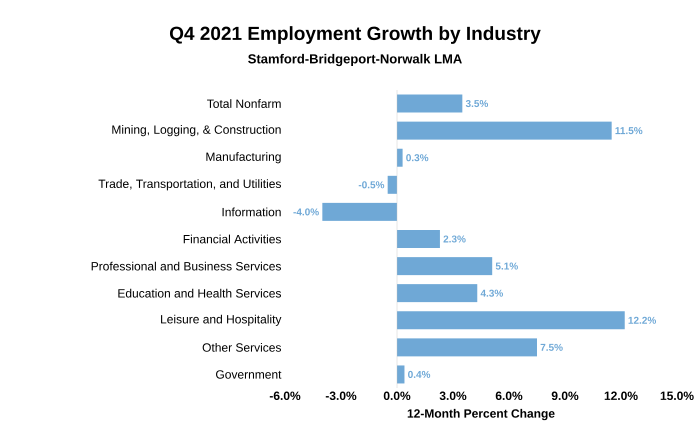 The image size is (698, 437). Describe the element at coordinates (551, 347) in the screenshot. I see `data-label: 7.5%` at that location.